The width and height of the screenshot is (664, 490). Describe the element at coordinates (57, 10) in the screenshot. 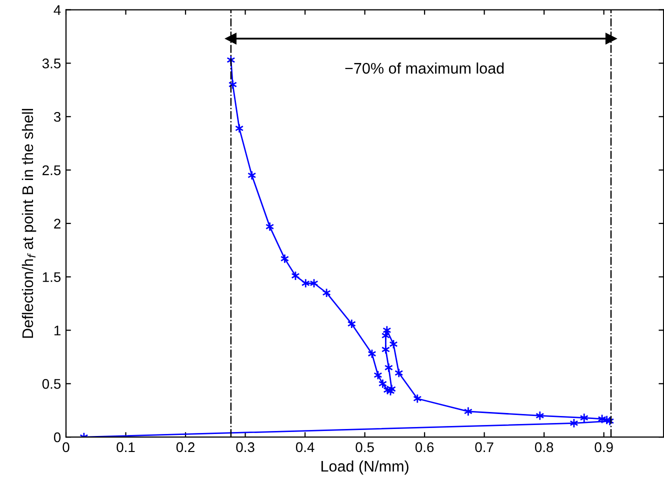

I see `y-tick-label: 4` at that location.